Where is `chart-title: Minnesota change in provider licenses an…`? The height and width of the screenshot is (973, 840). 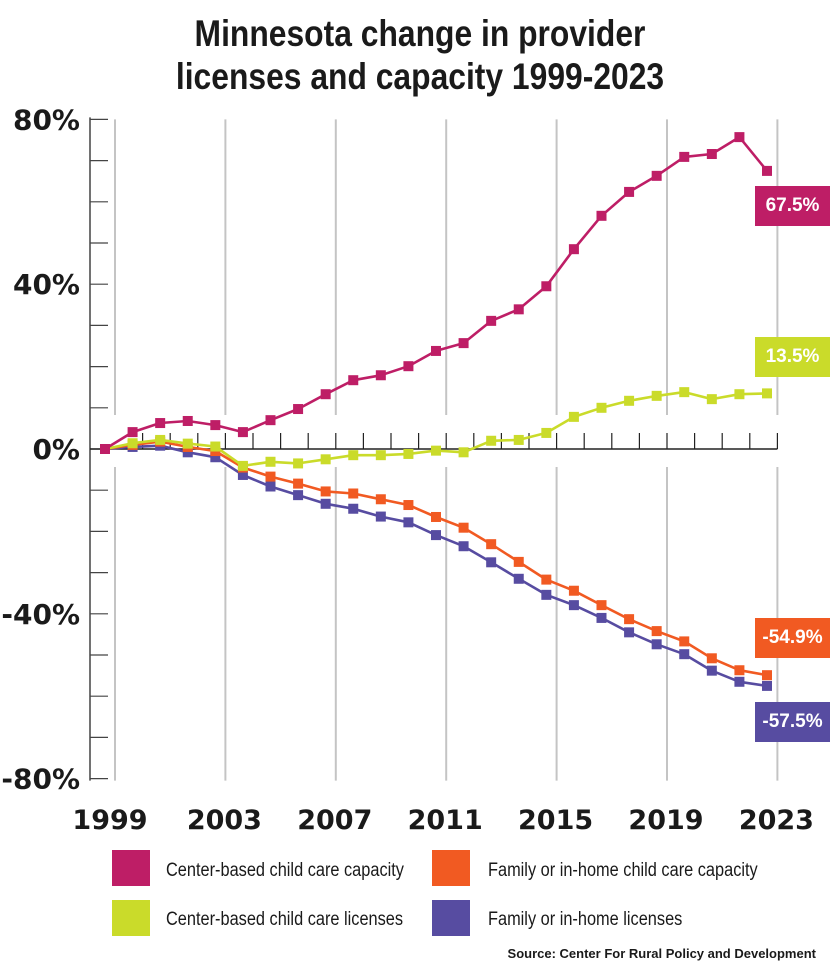 chart-title: Minnesota change in provider licenses an… is located at coordinates (420, 55).